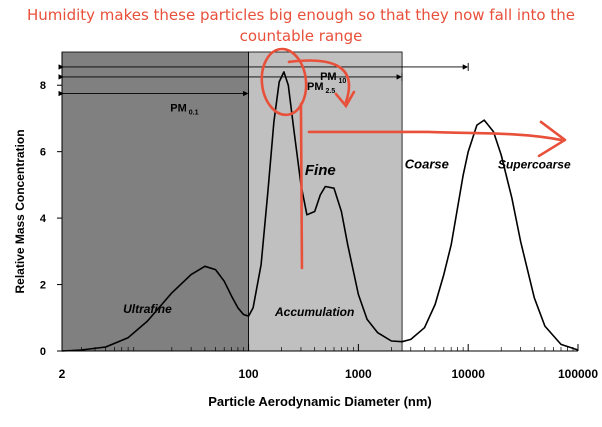 Image resolution: width=602 pixels, height=427 pixels. I want to click on y-tick-label-4: 4, so click(43, 219).